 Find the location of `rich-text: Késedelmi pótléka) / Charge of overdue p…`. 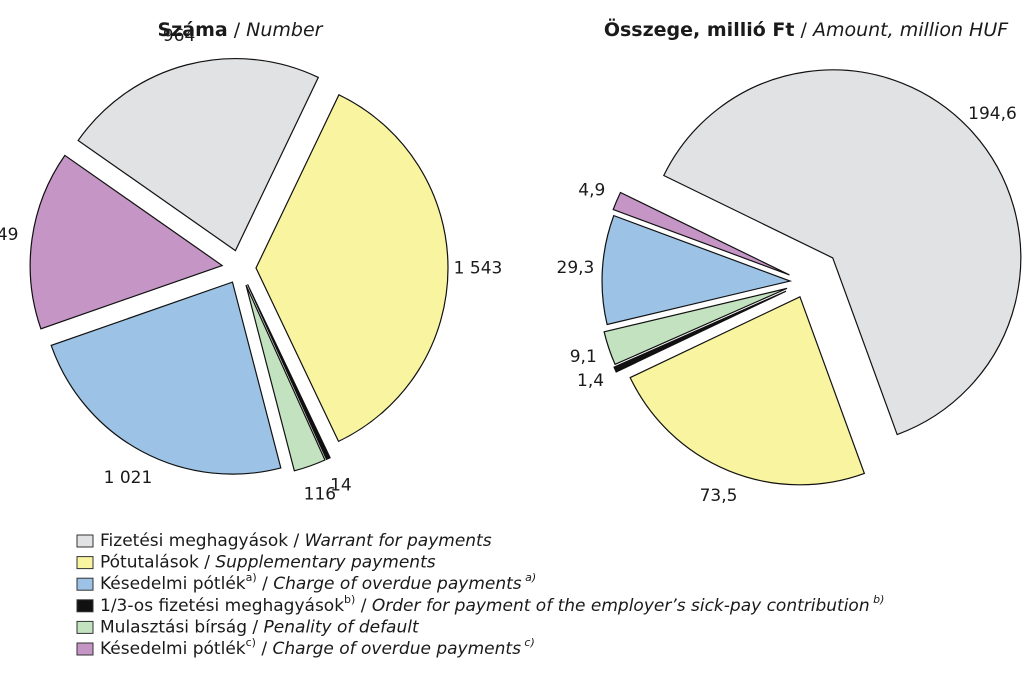

rich-text: Késedelmi pótléka) / Charge of overdue p… is located at coordinates (318, 583).